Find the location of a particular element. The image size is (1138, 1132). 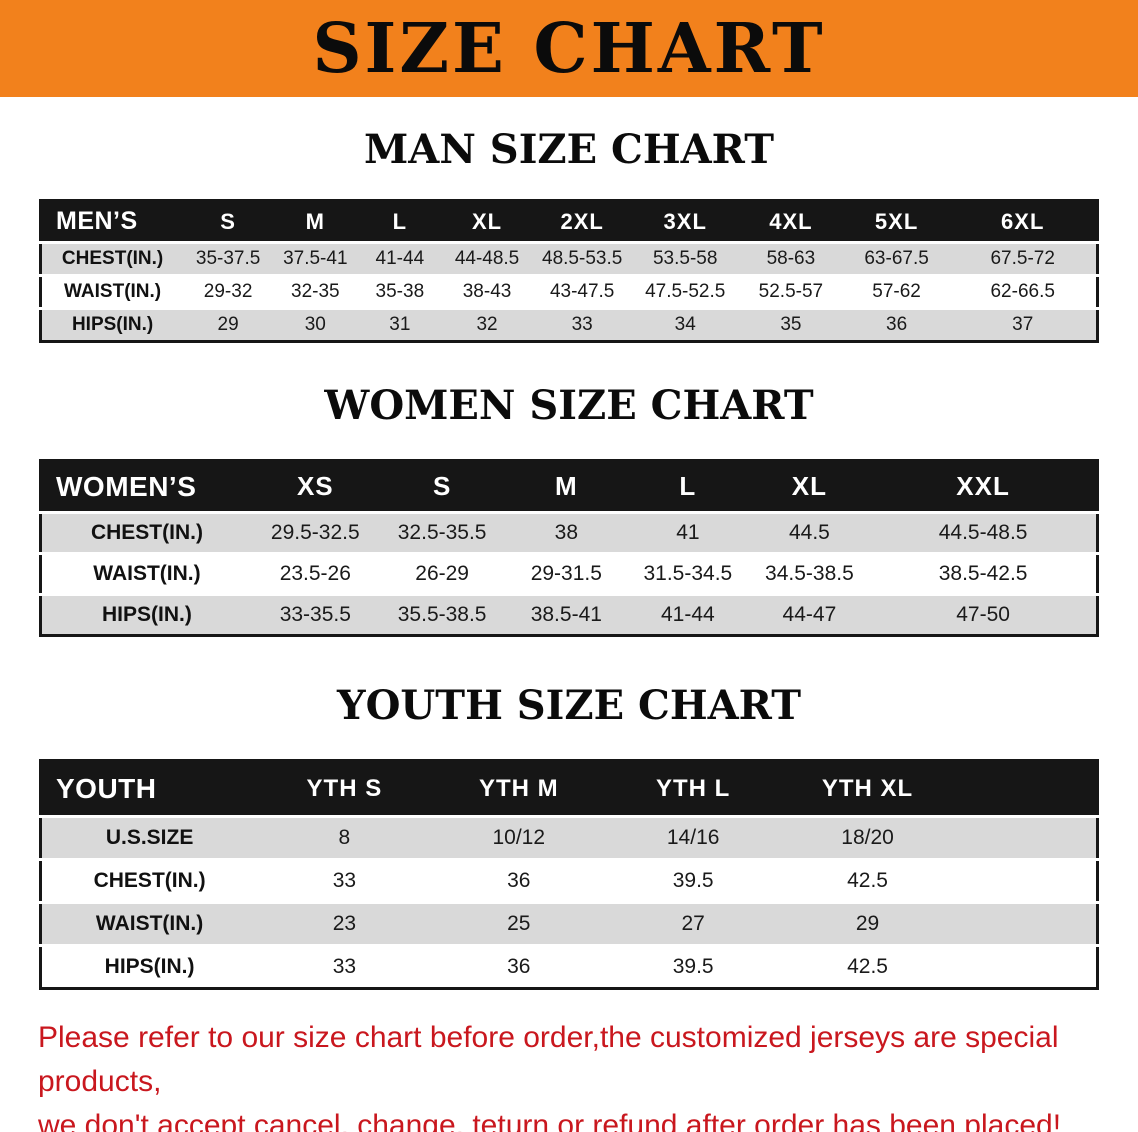

value-cell: 35 is located at coordinates (791, 324).